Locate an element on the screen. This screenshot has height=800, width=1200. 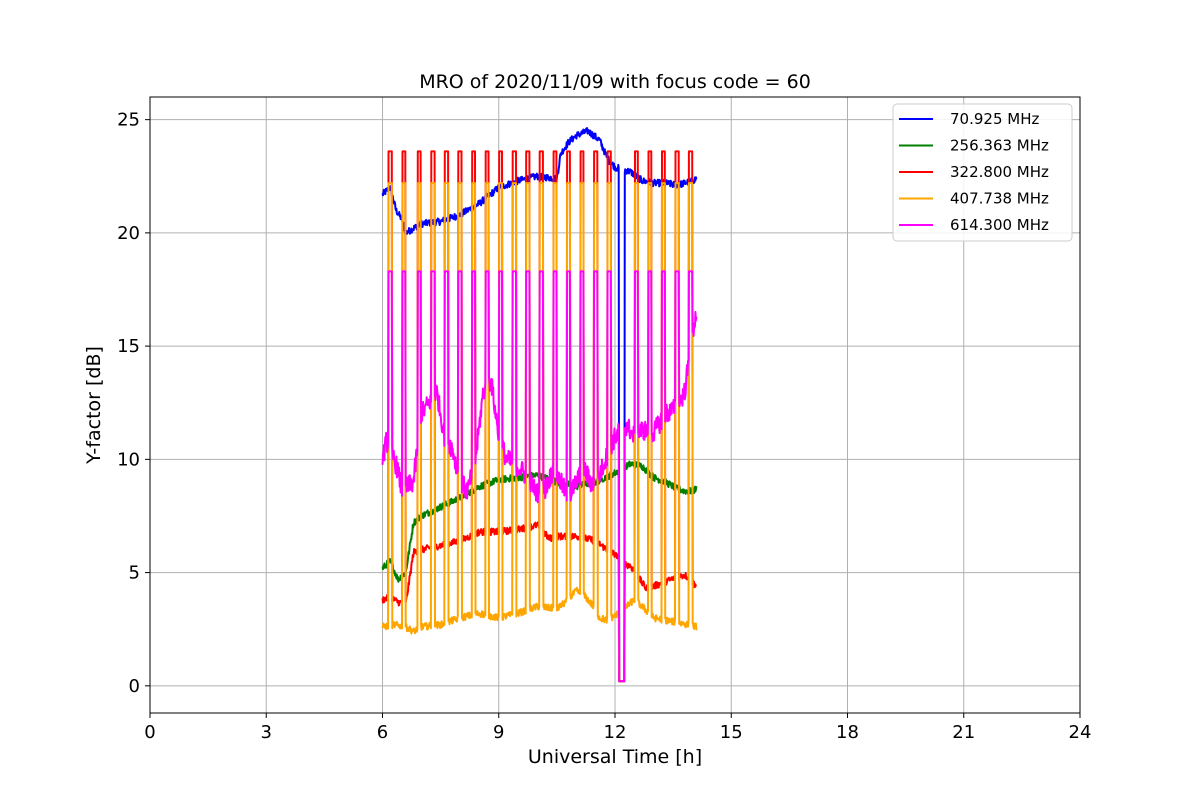
x-tick-label: 0 is located at coordinates (149, 732).